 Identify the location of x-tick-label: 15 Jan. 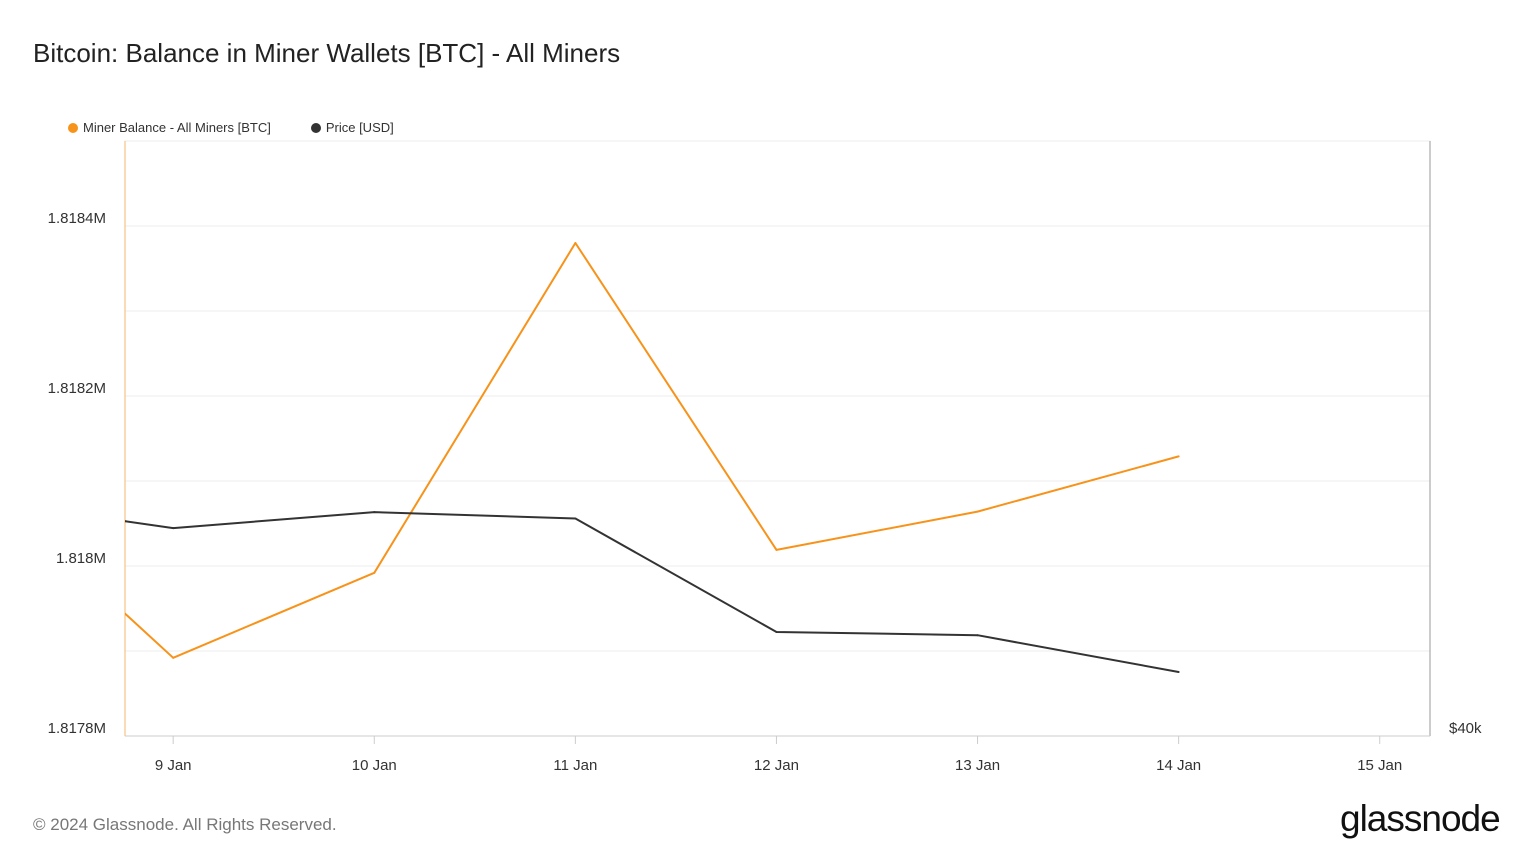
(1379, 765).